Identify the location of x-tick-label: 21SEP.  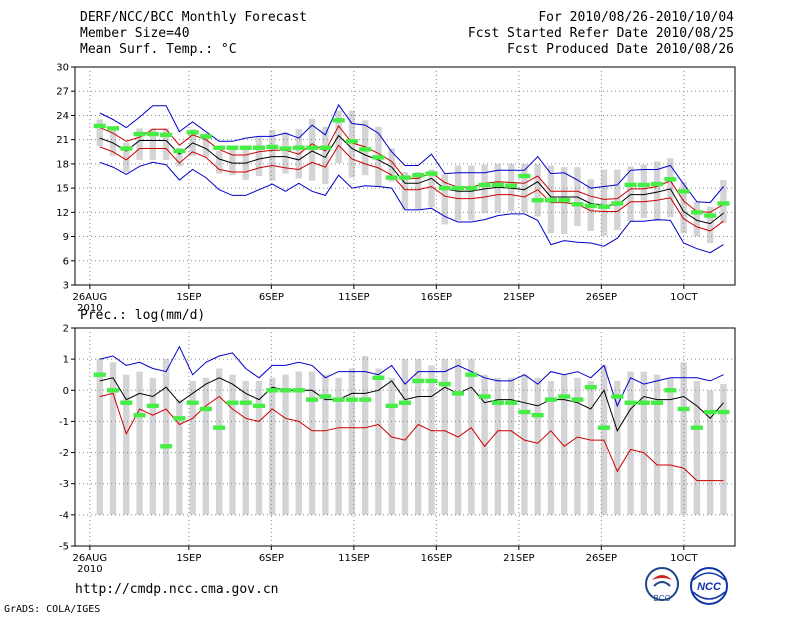
(518, 558).